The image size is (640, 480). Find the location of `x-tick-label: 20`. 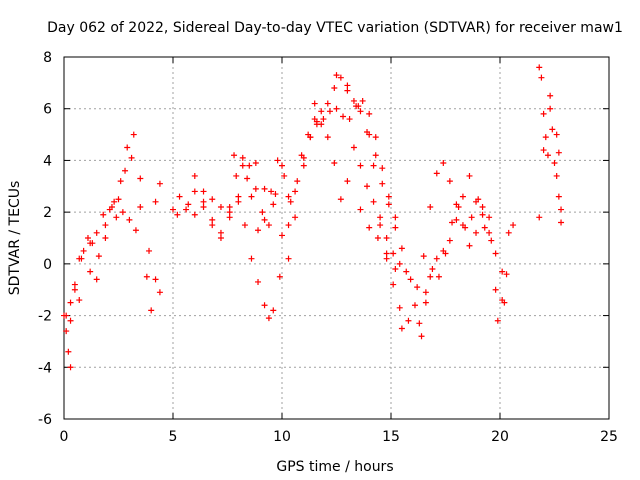

x-tick-label: 20 is located at coordinates (500, 437).